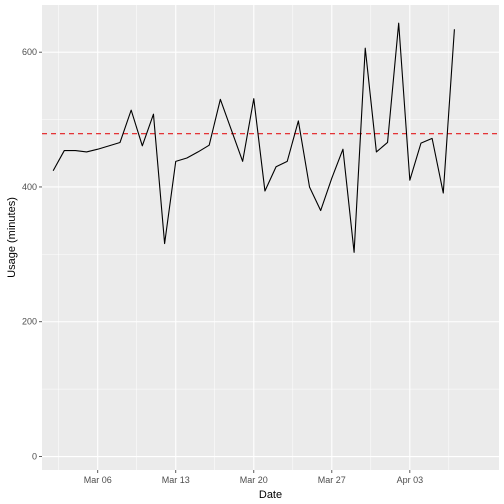 This screenshot has height=504, width=504. What do you see at coordinates (176, 480) in the screenshot?
I see `x-tick-label: Mar 13` at bounding box center [176, 480].